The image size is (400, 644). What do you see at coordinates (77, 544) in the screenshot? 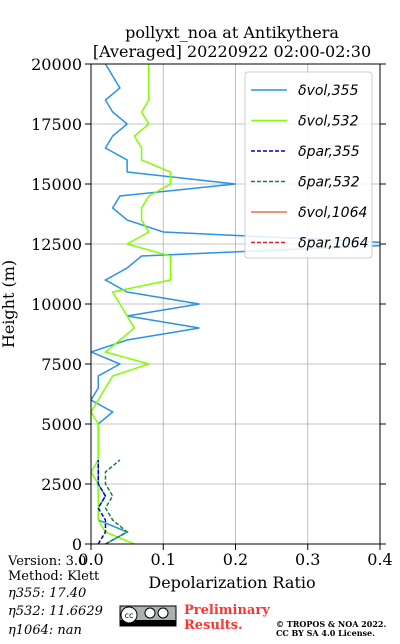
I see `y-tick-label: 0` at bounding box center [77, 544].